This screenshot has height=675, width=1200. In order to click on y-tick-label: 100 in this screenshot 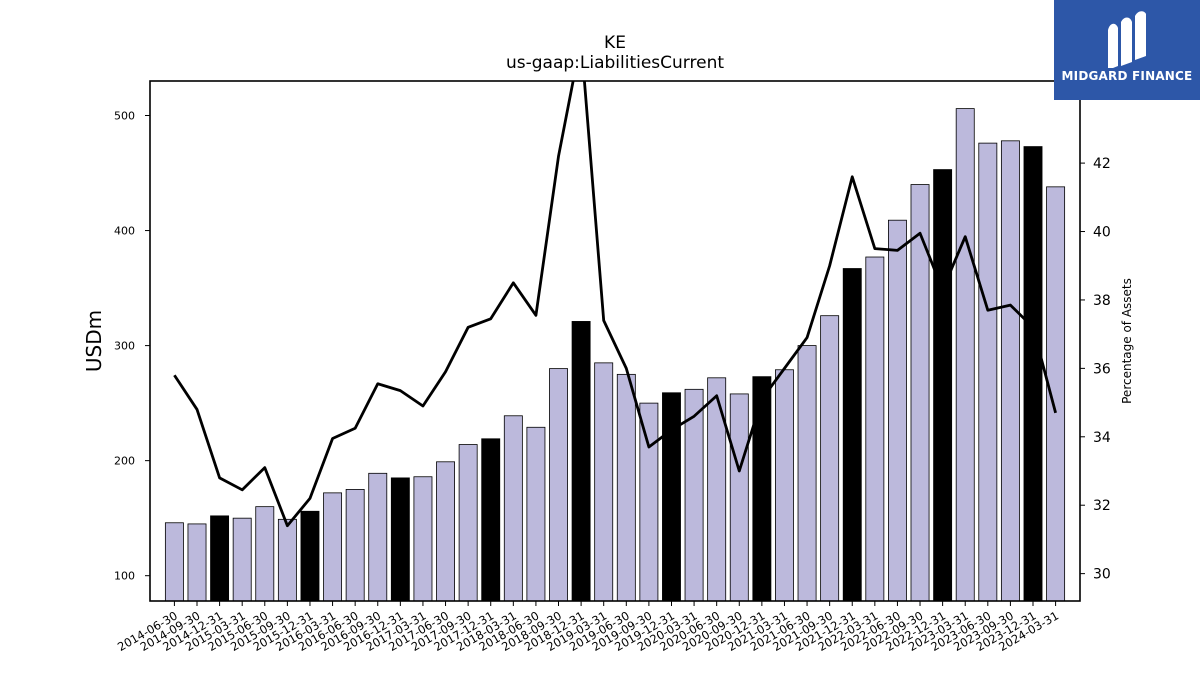, I will do `click(124, 576)`.